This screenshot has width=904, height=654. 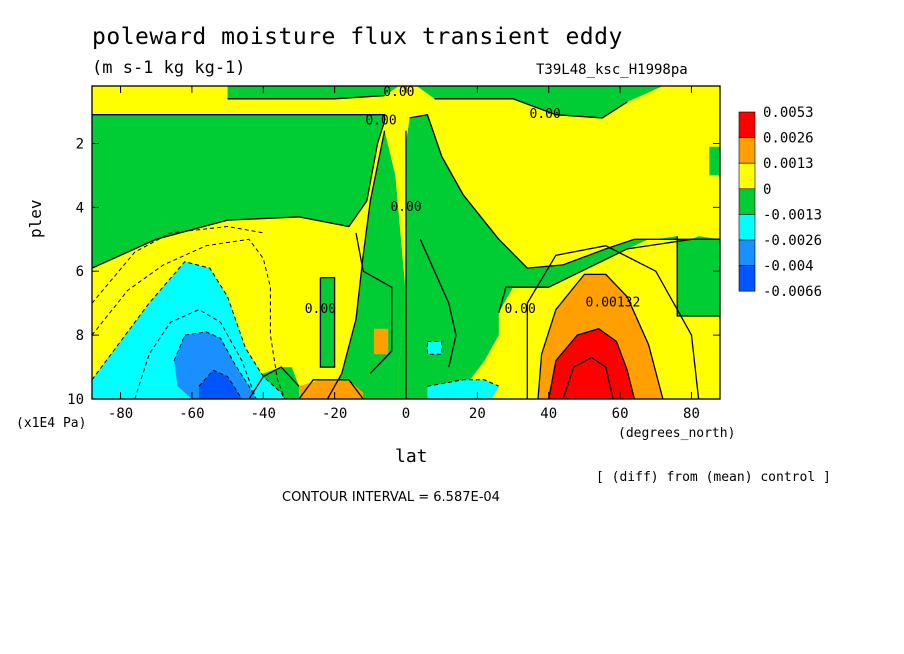 What do you see at coordinates (263, 414) in the screenshot?
I see `x-tick-label: -40` at bounding box center [263, 414].